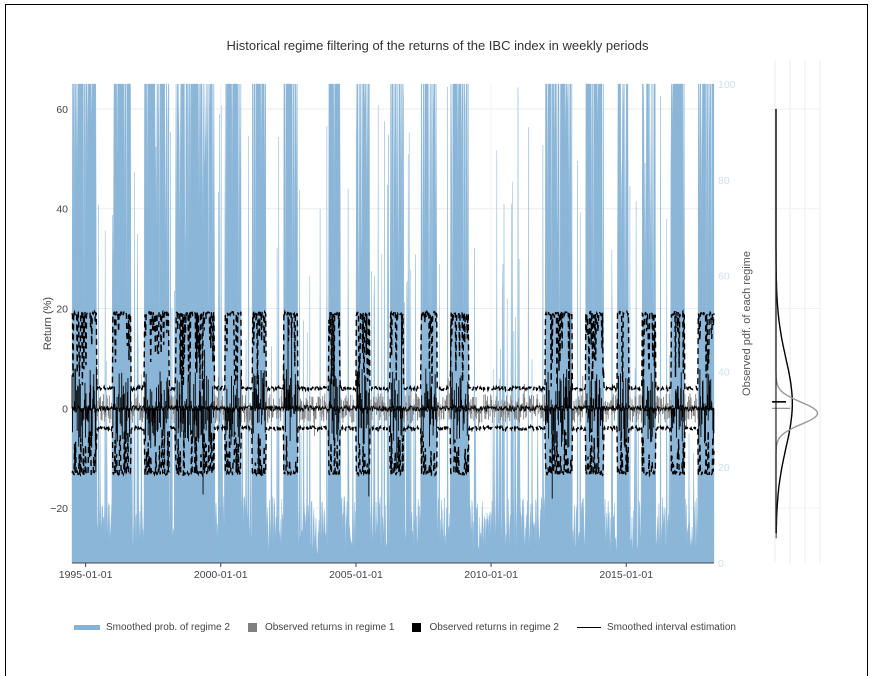  I want to click on x-tick-label: 2010-01-01, so click(491, 575).